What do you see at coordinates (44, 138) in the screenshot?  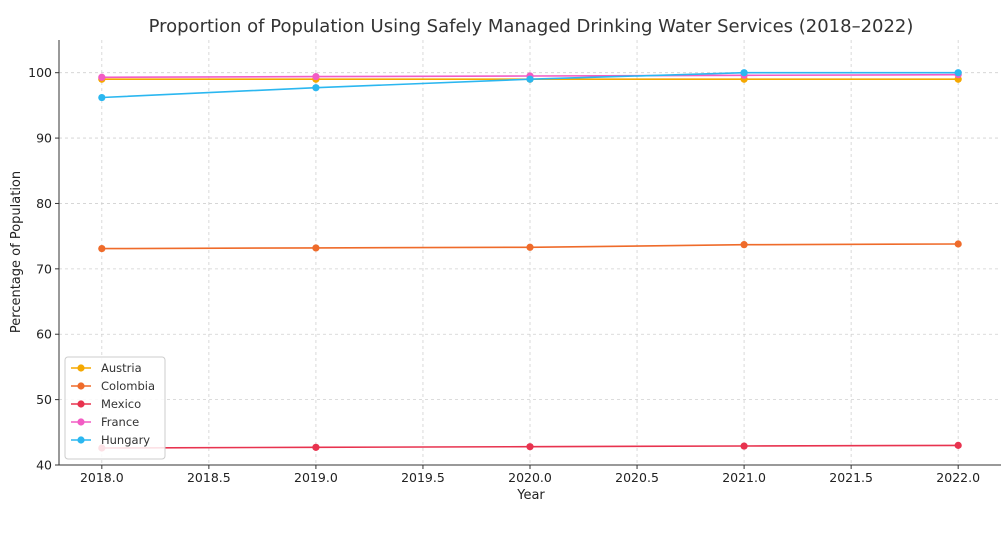 I see `y-tick-label: 90` at bounding box center [44, 138].